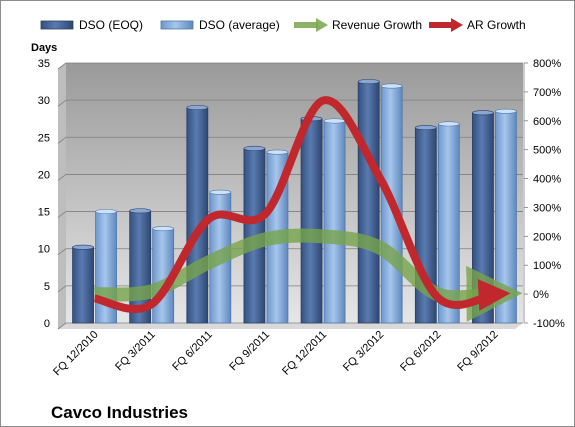 The width and height of the screenshot is (575, 427). I want to click on plot-side-wall, so click(62, 196).